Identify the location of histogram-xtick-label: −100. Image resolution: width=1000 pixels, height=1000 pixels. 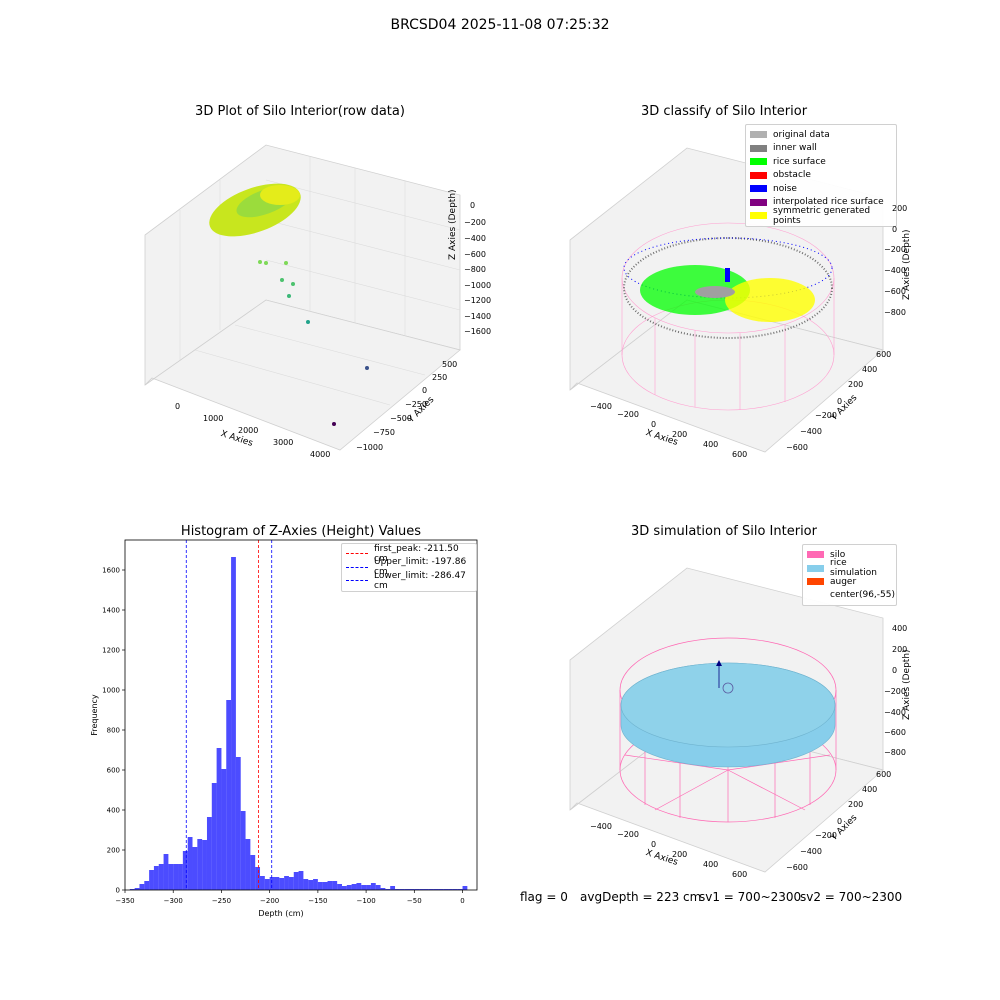
(365, 901).